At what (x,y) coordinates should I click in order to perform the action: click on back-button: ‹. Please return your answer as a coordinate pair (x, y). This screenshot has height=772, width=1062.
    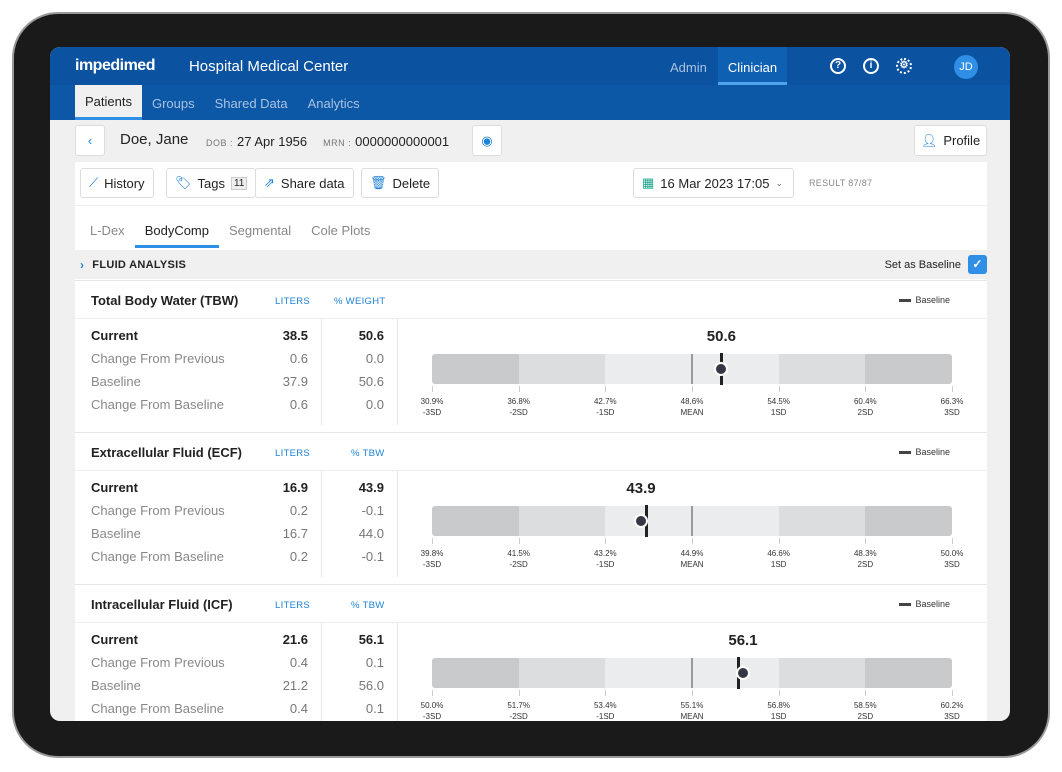
    Looking at the image, I should click on (90, 140).